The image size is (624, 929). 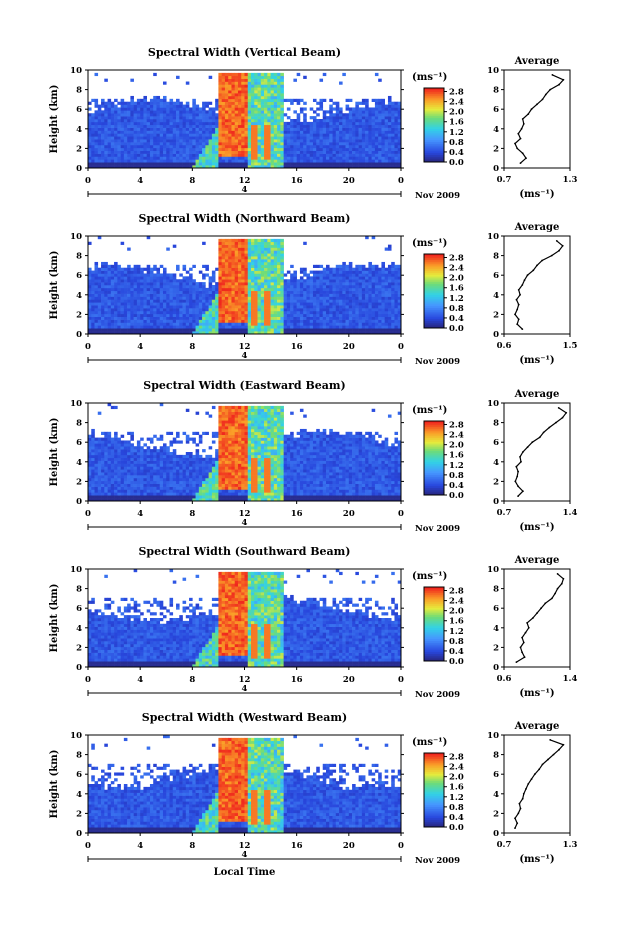 I want to click on colorbar-tick-label: 0.8, so click(x=456, y=476).